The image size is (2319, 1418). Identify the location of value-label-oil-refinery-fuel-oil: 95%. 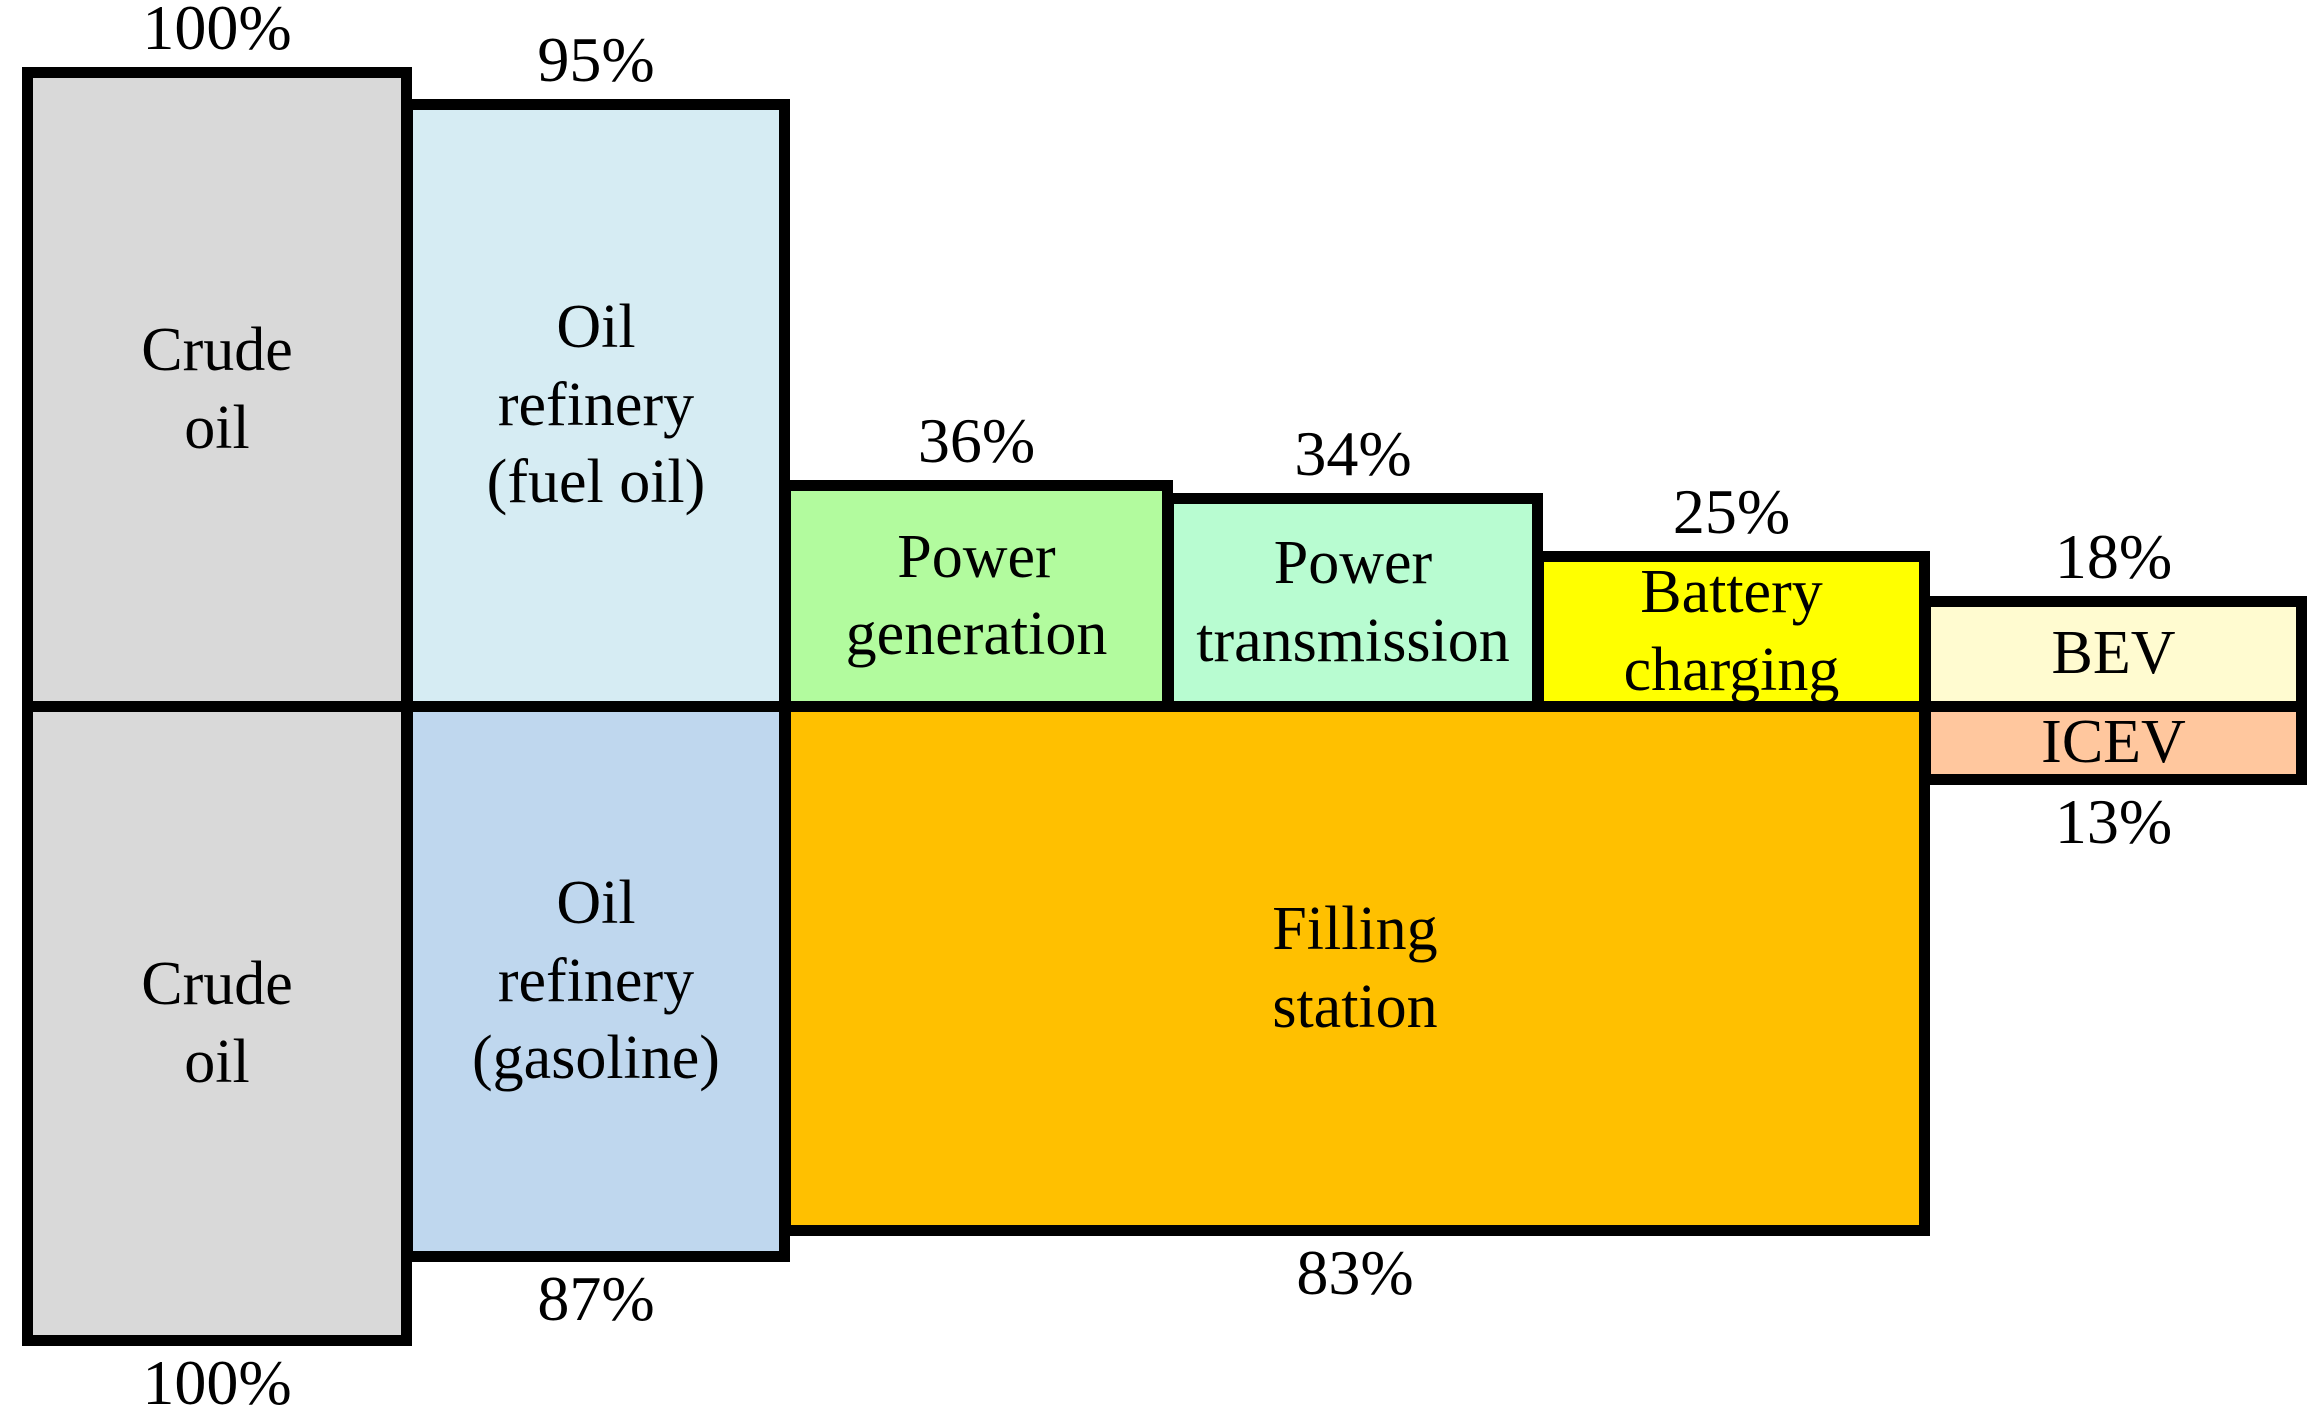
(596, 59).